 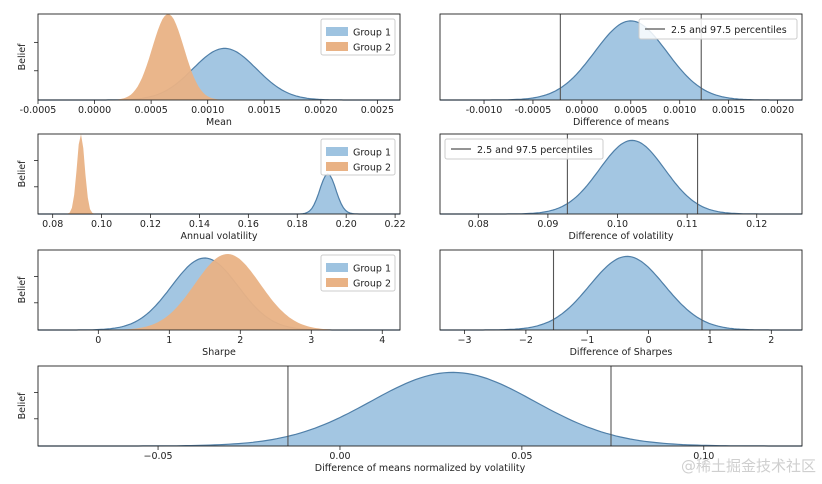 What do you see at coordinates (219, 122) in the screenshot?
I see `xlabel-mean: Mean` at bounding box center [219, 122].